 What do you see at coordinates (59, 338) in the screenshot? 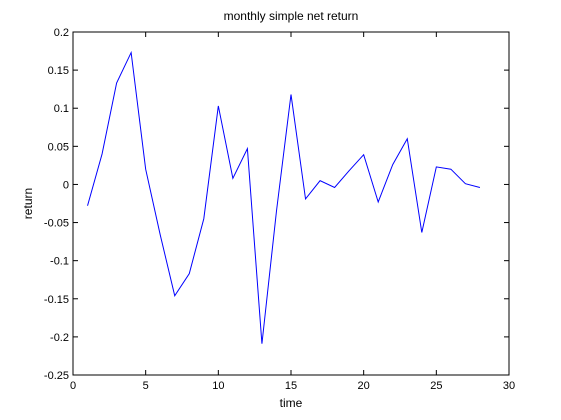
I see `y-tick-label: -0.2` at bounding box center [59, 338].